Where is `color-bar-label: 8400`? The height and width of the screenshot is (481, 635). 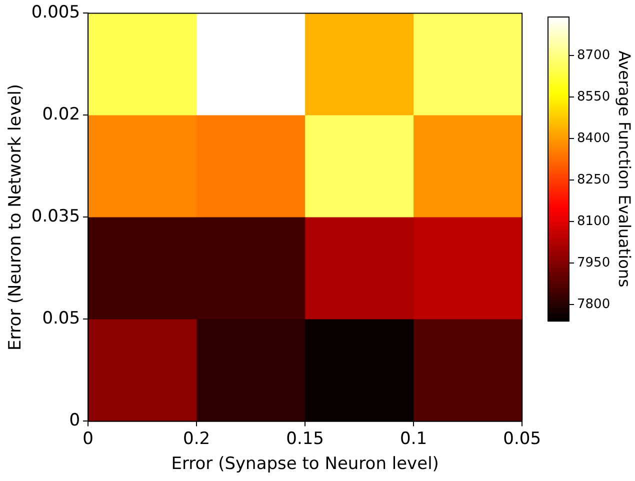 color-bar-label: 8400 is located at coordinates (593, 138).